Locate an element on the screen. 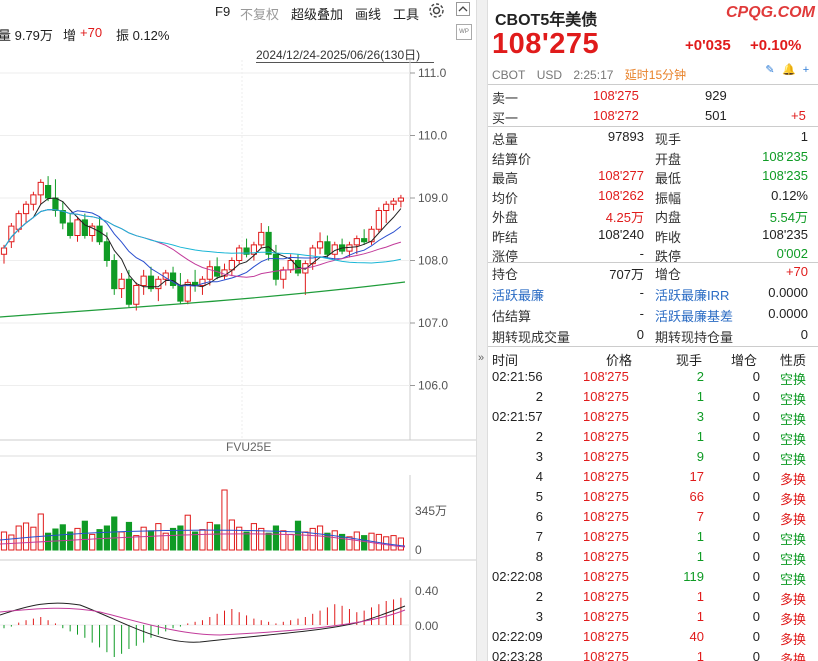 Image resolution: width=818 pixels, height=661 pixels. trade-qty: 119 is located at coordinates (693, 576).